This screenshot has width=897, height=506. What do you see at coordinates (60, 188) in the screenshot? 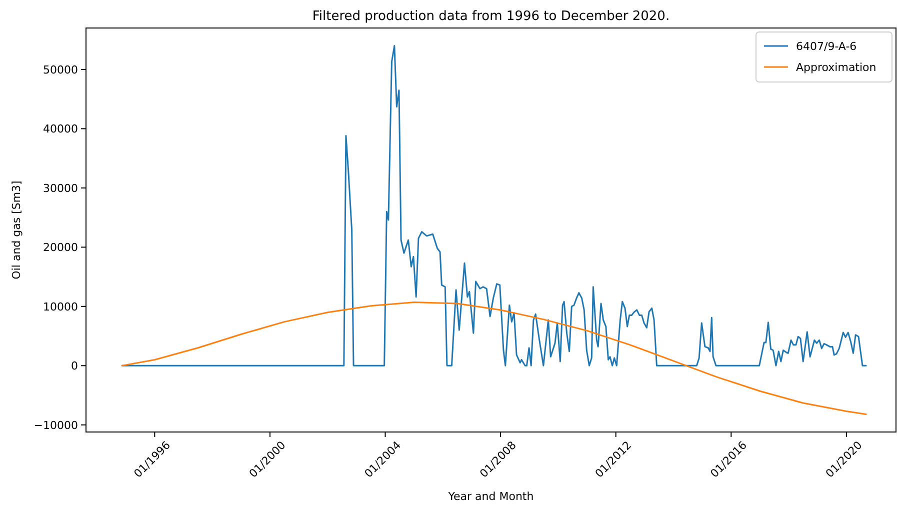
I see `y-tick-label: 30000` at bounding box center [60, 188].